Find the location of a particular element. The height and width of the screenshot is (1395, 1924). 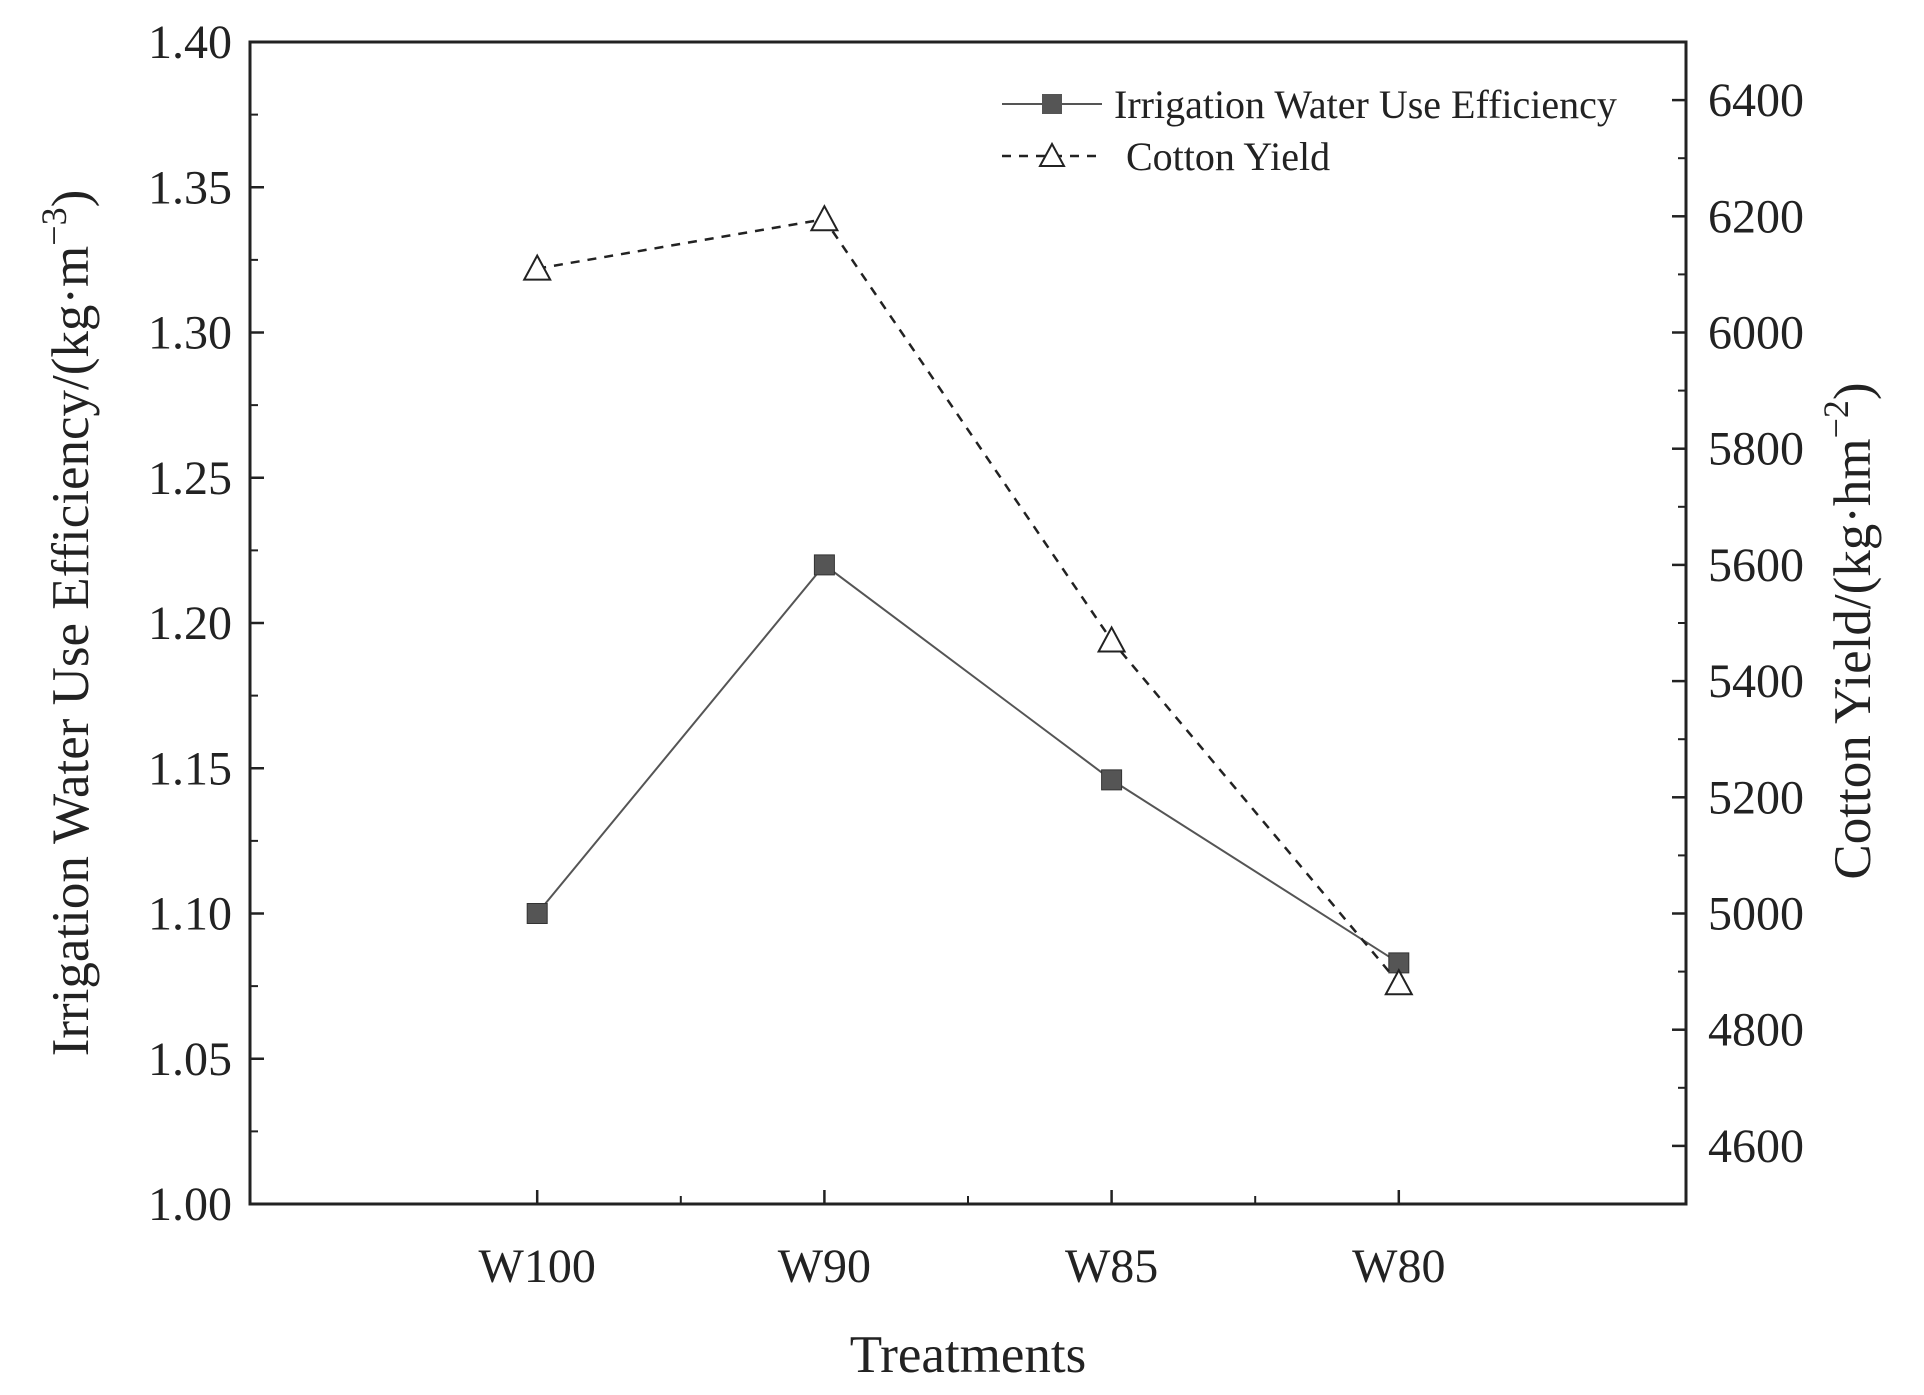

left-axis-title-superscript: −3 is located at coordinates (54, 226).